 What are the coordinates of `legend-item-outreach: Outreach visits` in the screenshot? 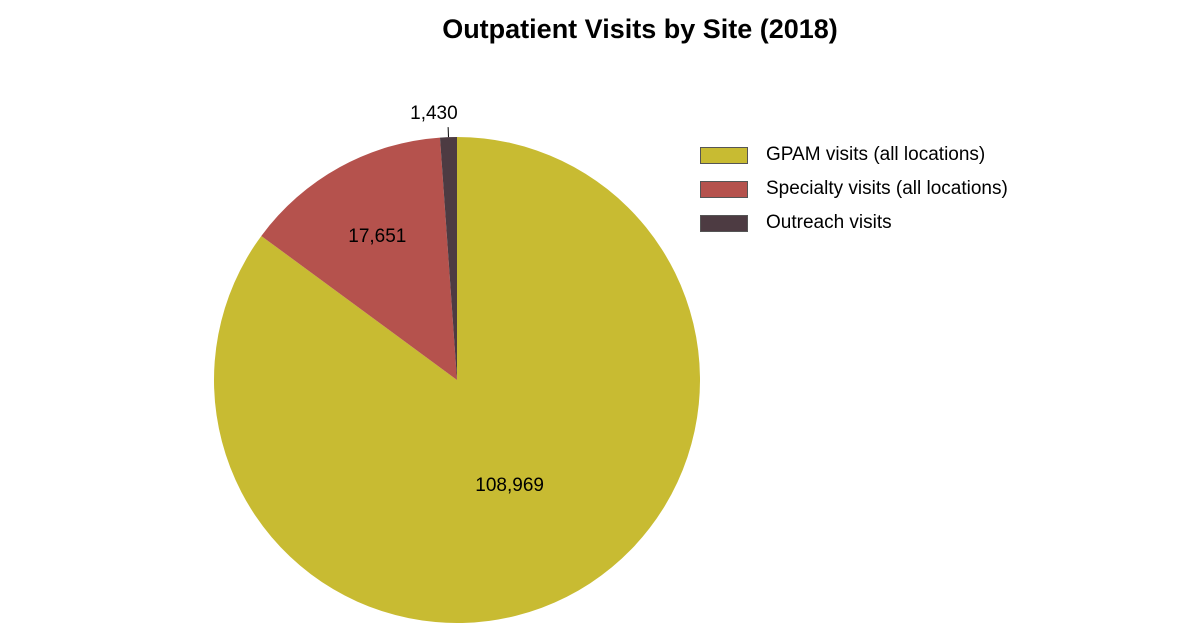 It's located at (854, 223).